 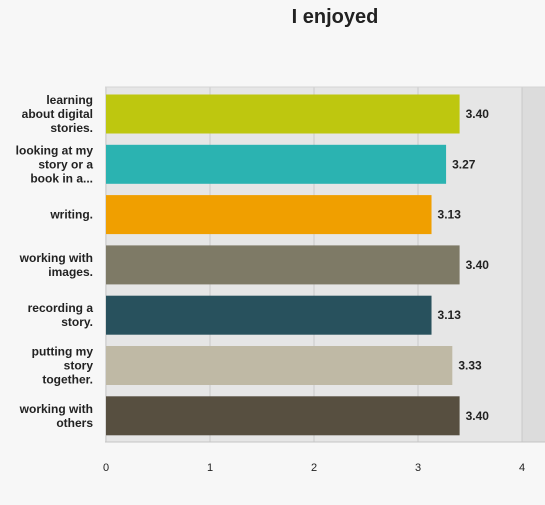 What do you see at coordinates (63, 366) in the screenshot?
I see `category-label: putting my story together.` at bounding box center [63, 366].